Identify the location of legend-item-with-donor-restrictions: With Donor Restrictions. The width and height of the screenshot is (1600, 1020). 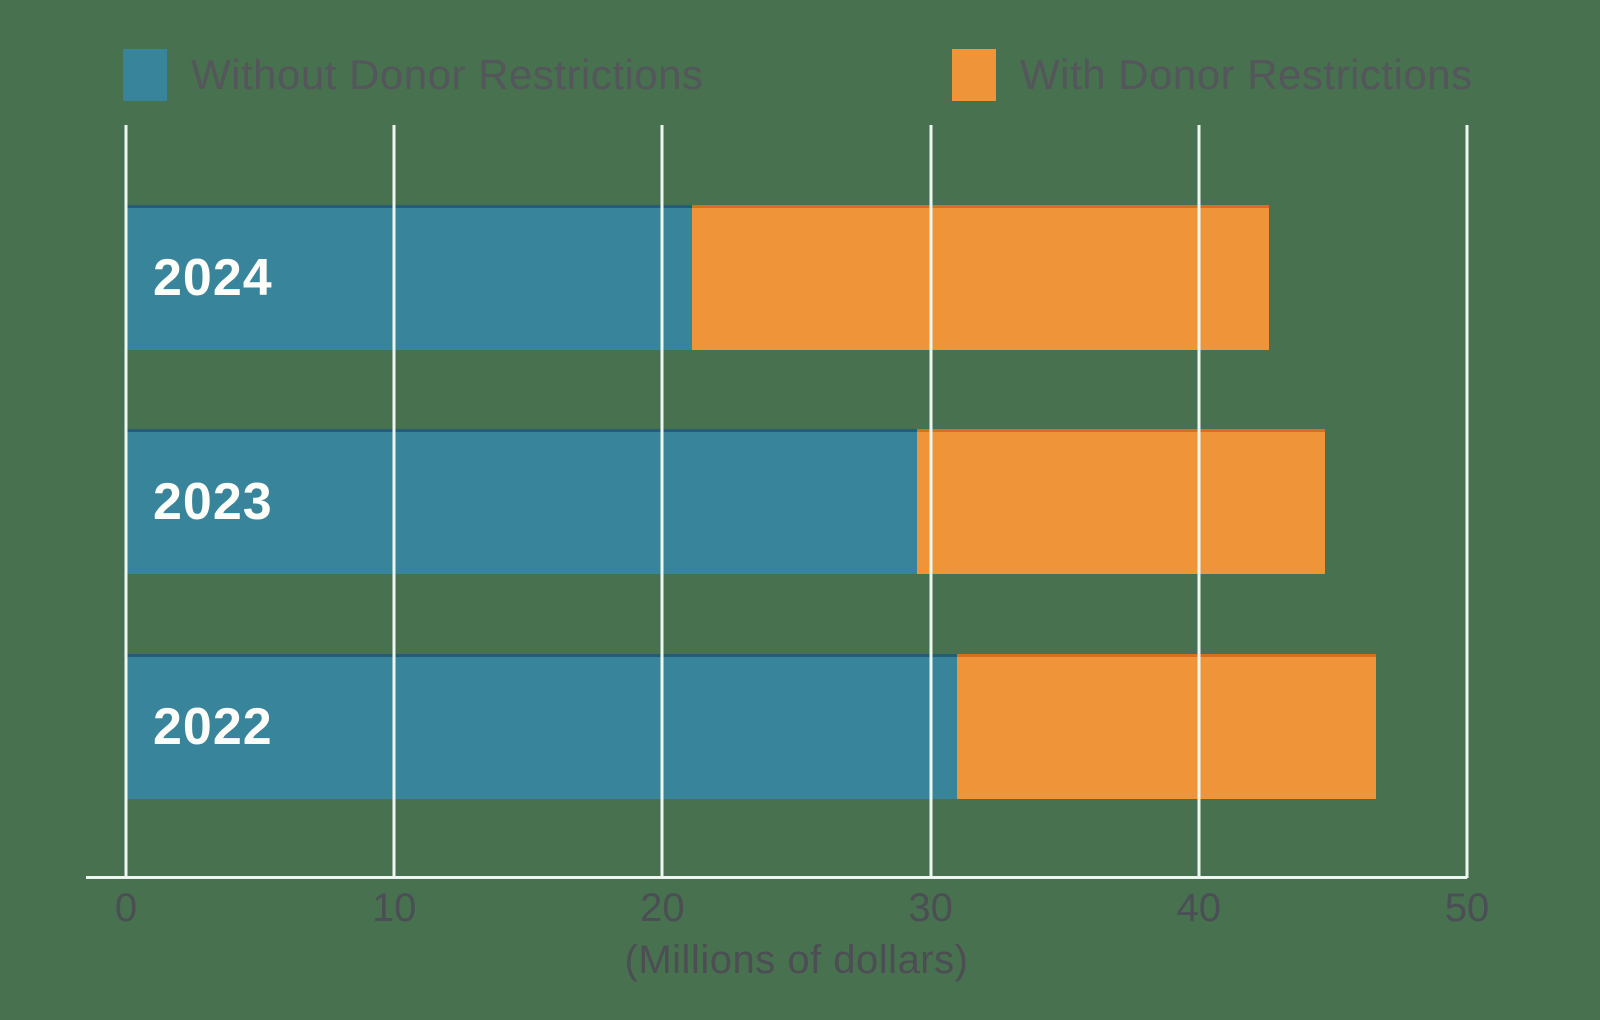
(1212, 75).